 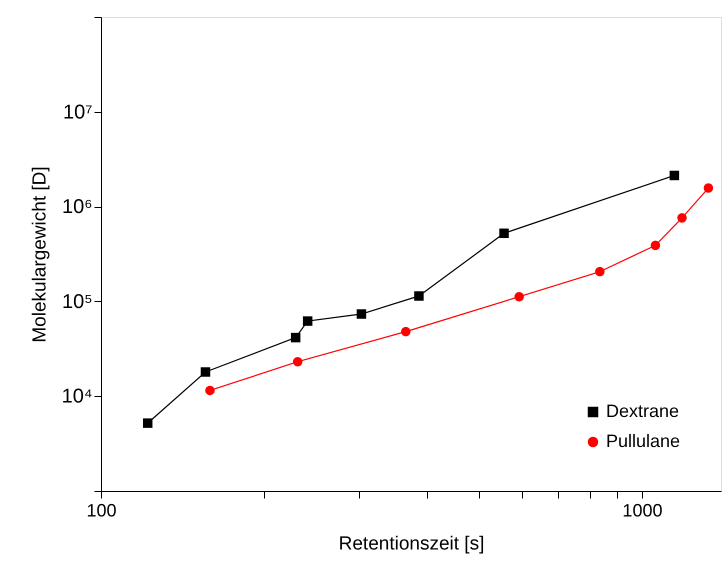 What do you see at coordinates (77, 397) in the screenshot?
I see `y-tick-label: 10⁴` at bounding box center [77, 397].